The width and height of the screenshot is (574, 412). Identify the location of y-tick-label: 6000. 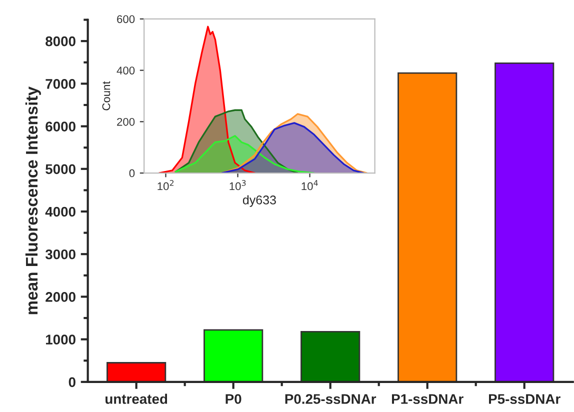
(61, 127).